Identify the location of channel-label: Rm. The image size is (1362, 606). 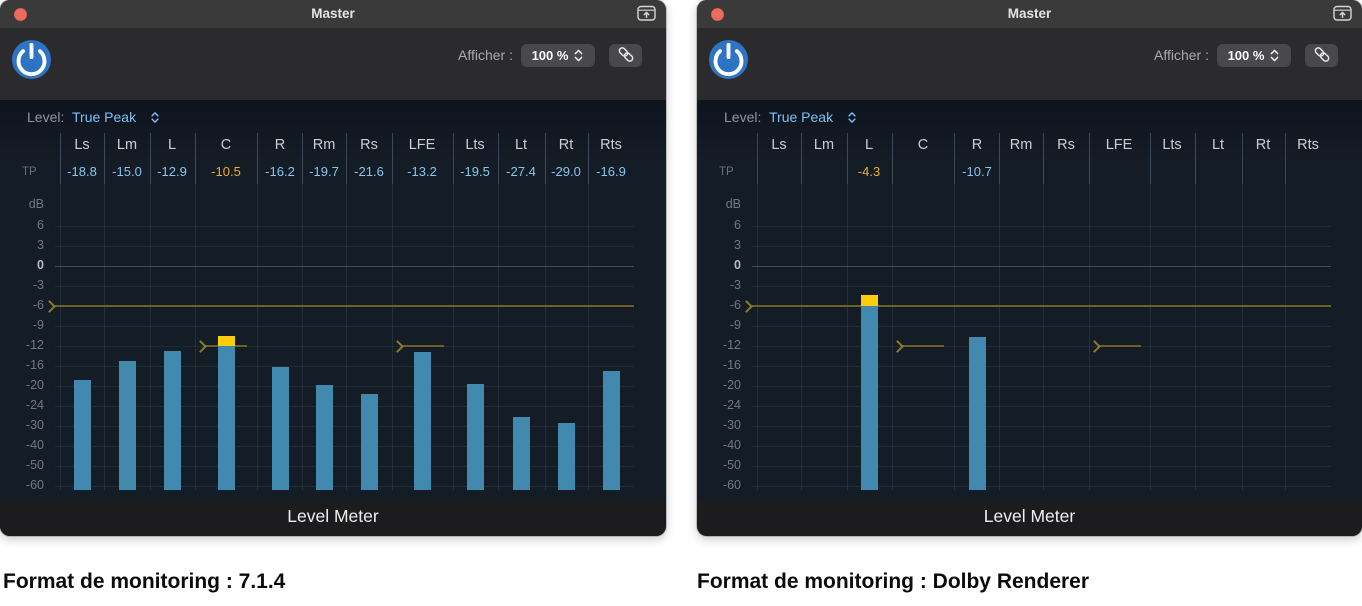
(1021, 145).